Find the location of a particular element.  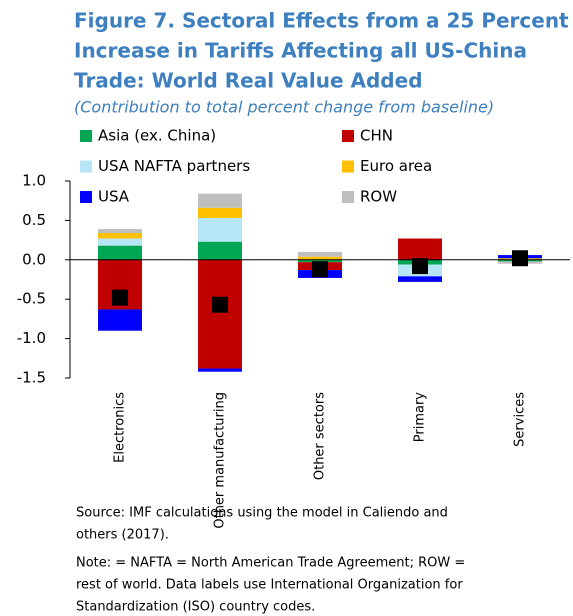

chart-title: Trade: World Real Value Added is located at coordinates (248, 81).